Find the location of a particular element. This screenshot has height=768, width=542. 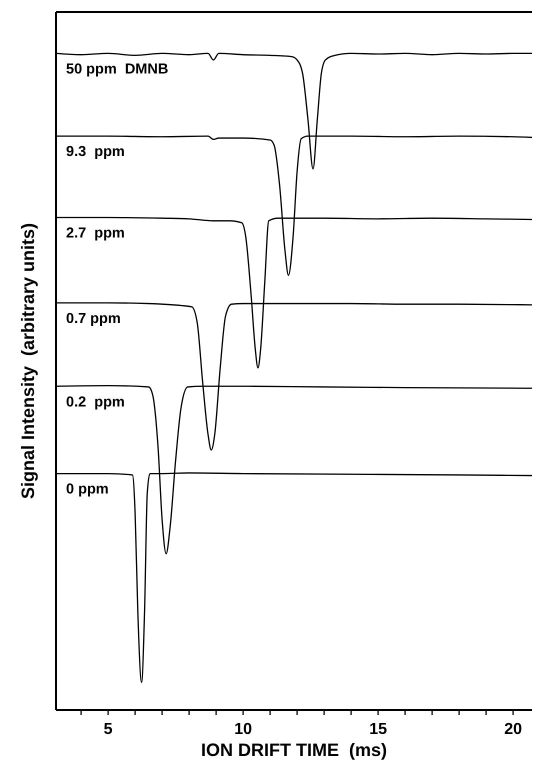

series-label: 9.3 ppm is located at coordinates (95, 152).